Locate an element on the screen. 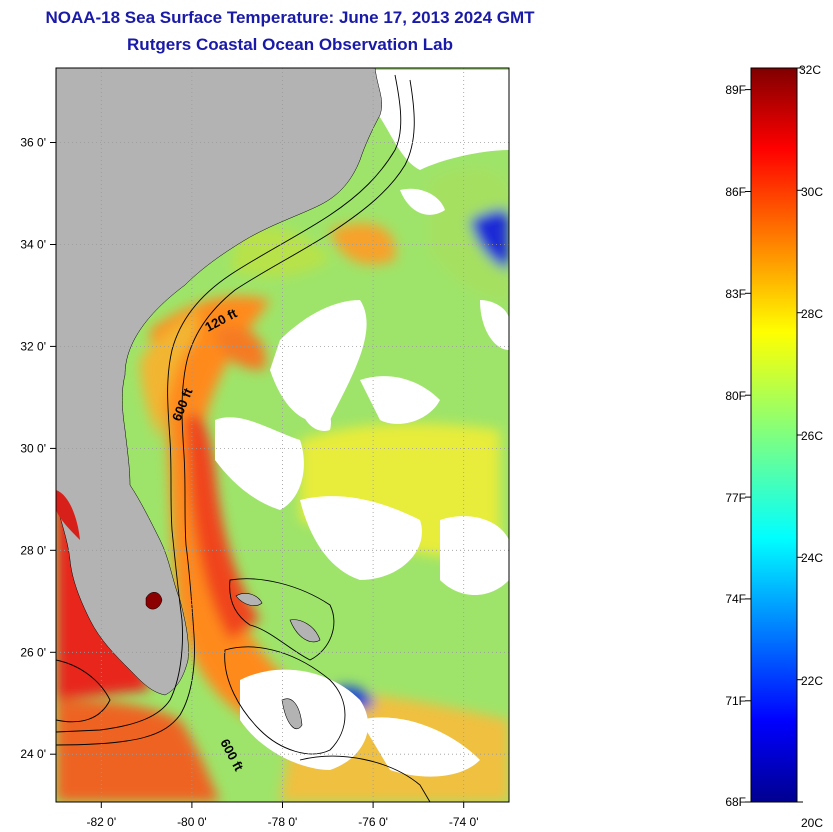 The width and height of the screenshot is (833, 832). lon-tick-label: -74 0' is located at coordinates (464, 822).